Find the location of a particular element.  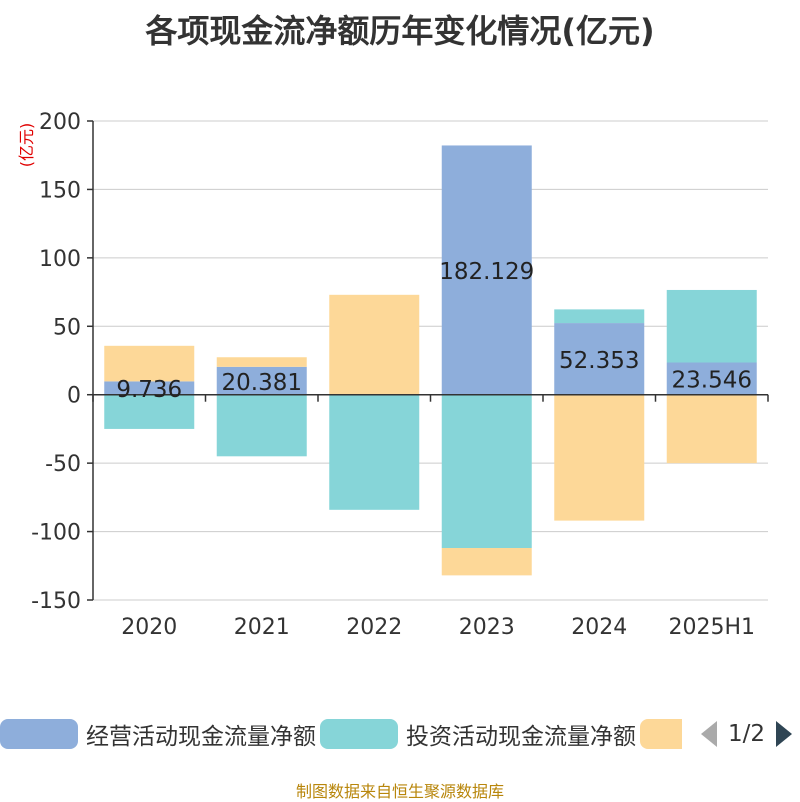

legend-swatch-financing is located at coordinates (661, 734).